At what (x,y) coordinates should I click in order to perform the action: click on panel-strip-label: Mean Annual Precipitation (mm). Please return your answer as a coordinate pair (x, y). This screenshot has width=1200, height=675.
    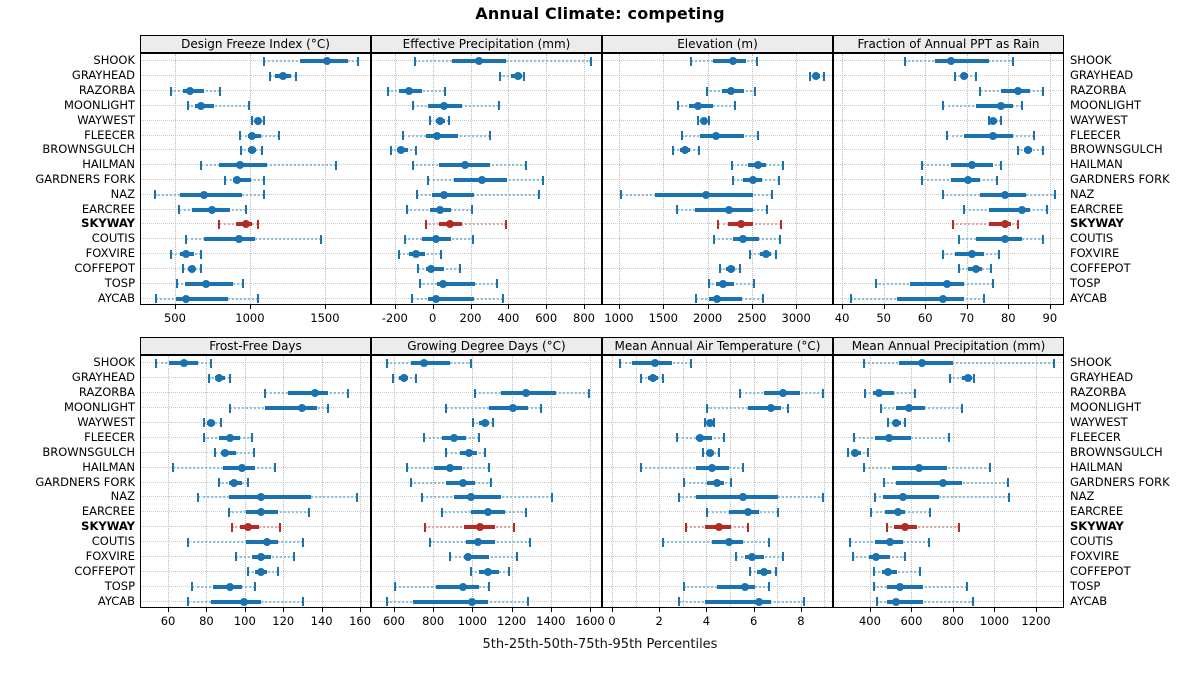
    Looking at the image, I should click on (948, 346).